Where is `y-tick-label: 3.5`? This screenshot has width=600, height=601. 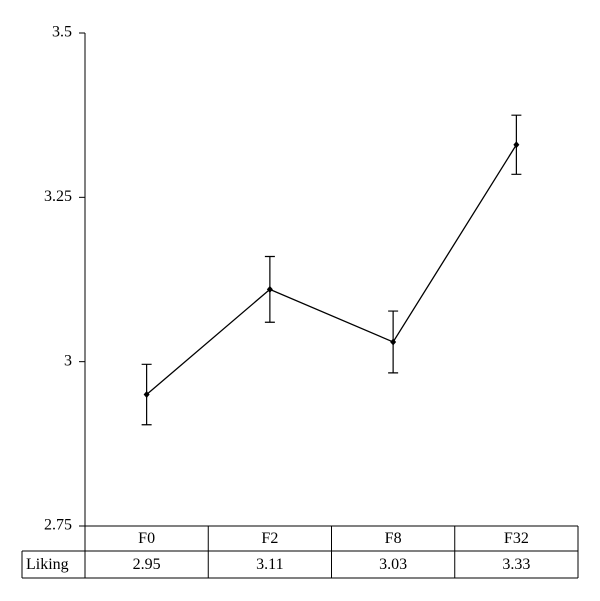
y-tick-label: 3.5 is located at coordinates (62, 32).